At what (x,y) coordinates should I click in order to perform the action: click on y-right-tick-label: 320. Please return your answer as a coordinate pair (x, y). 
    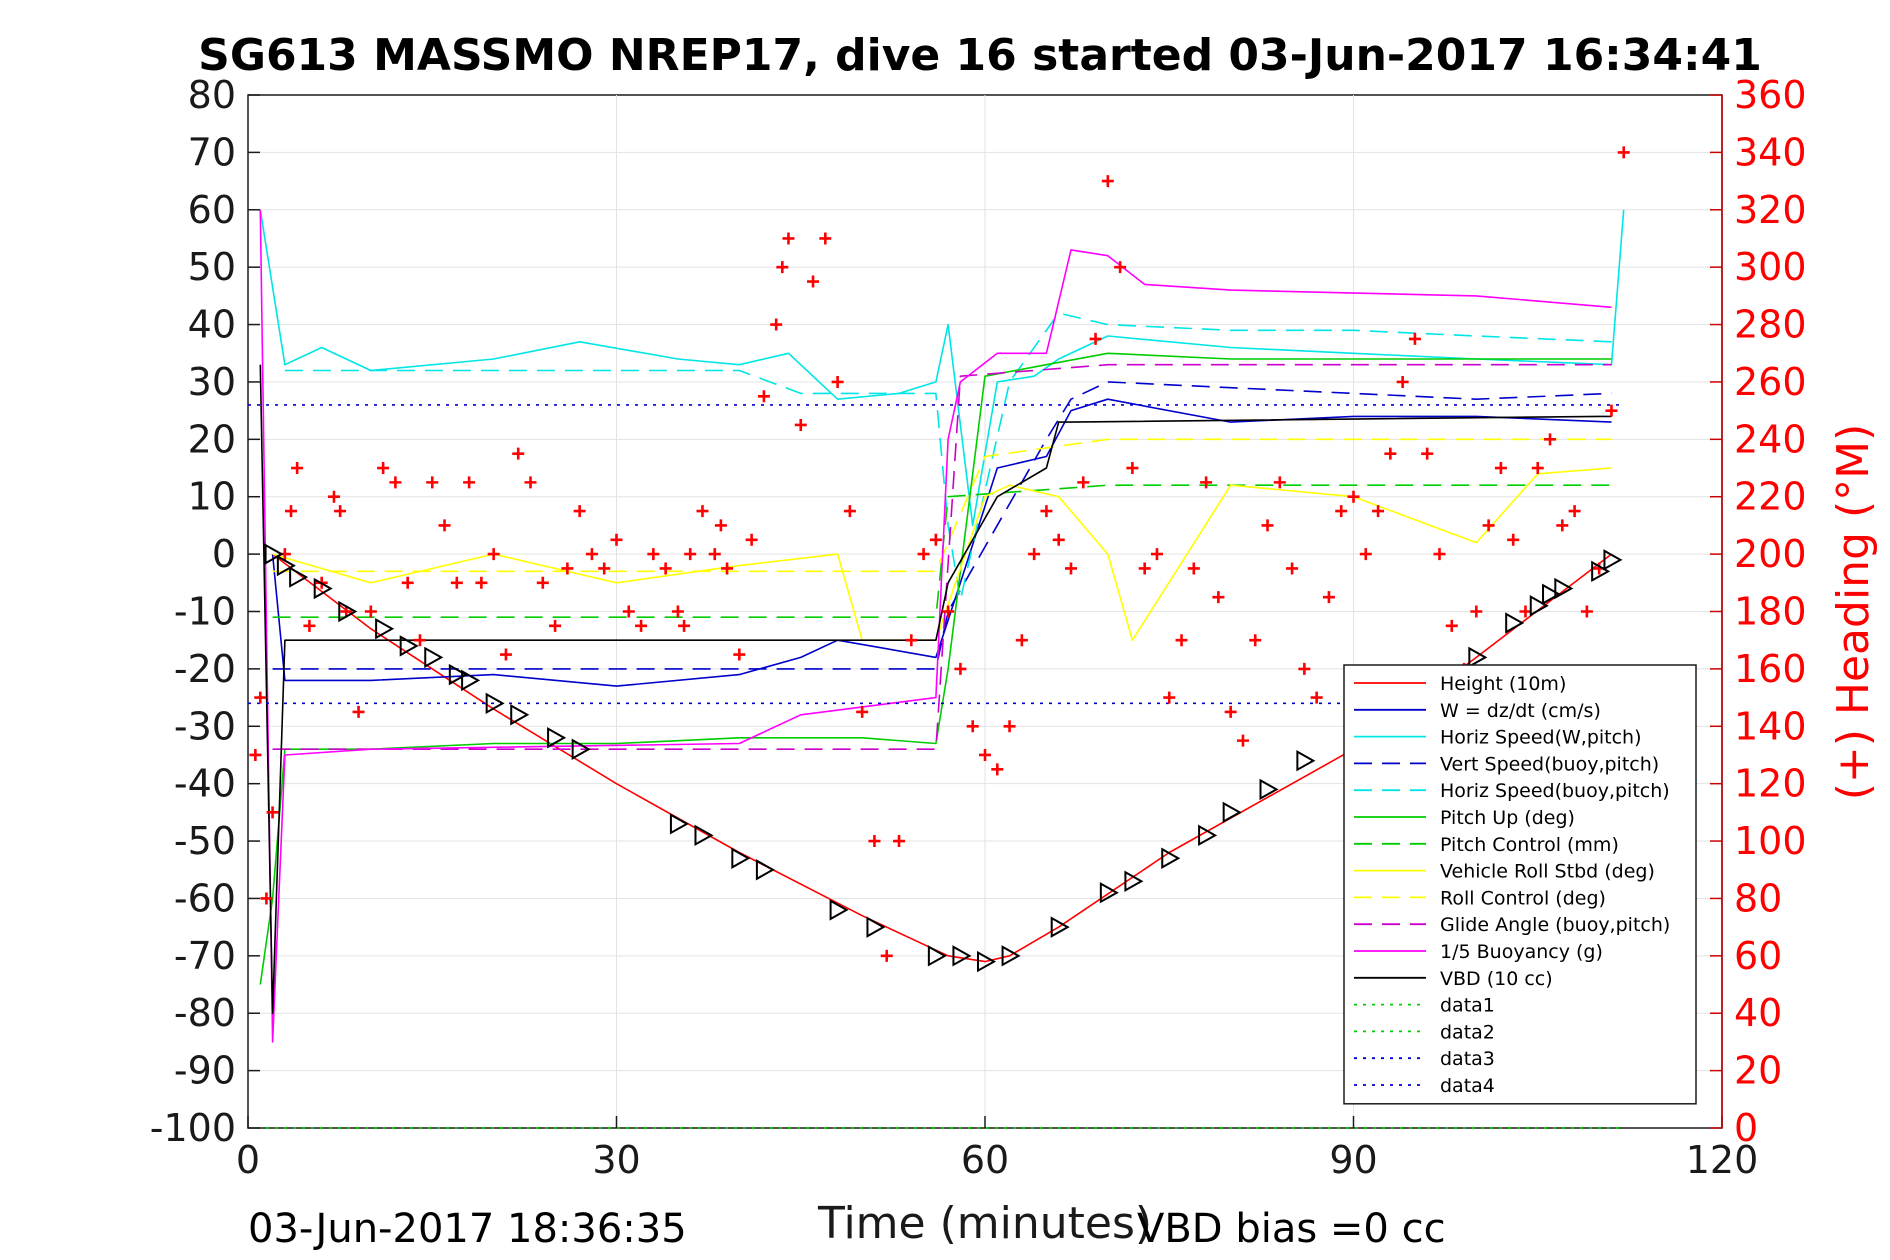
    Looking at the image, I should click on (1770, 210).